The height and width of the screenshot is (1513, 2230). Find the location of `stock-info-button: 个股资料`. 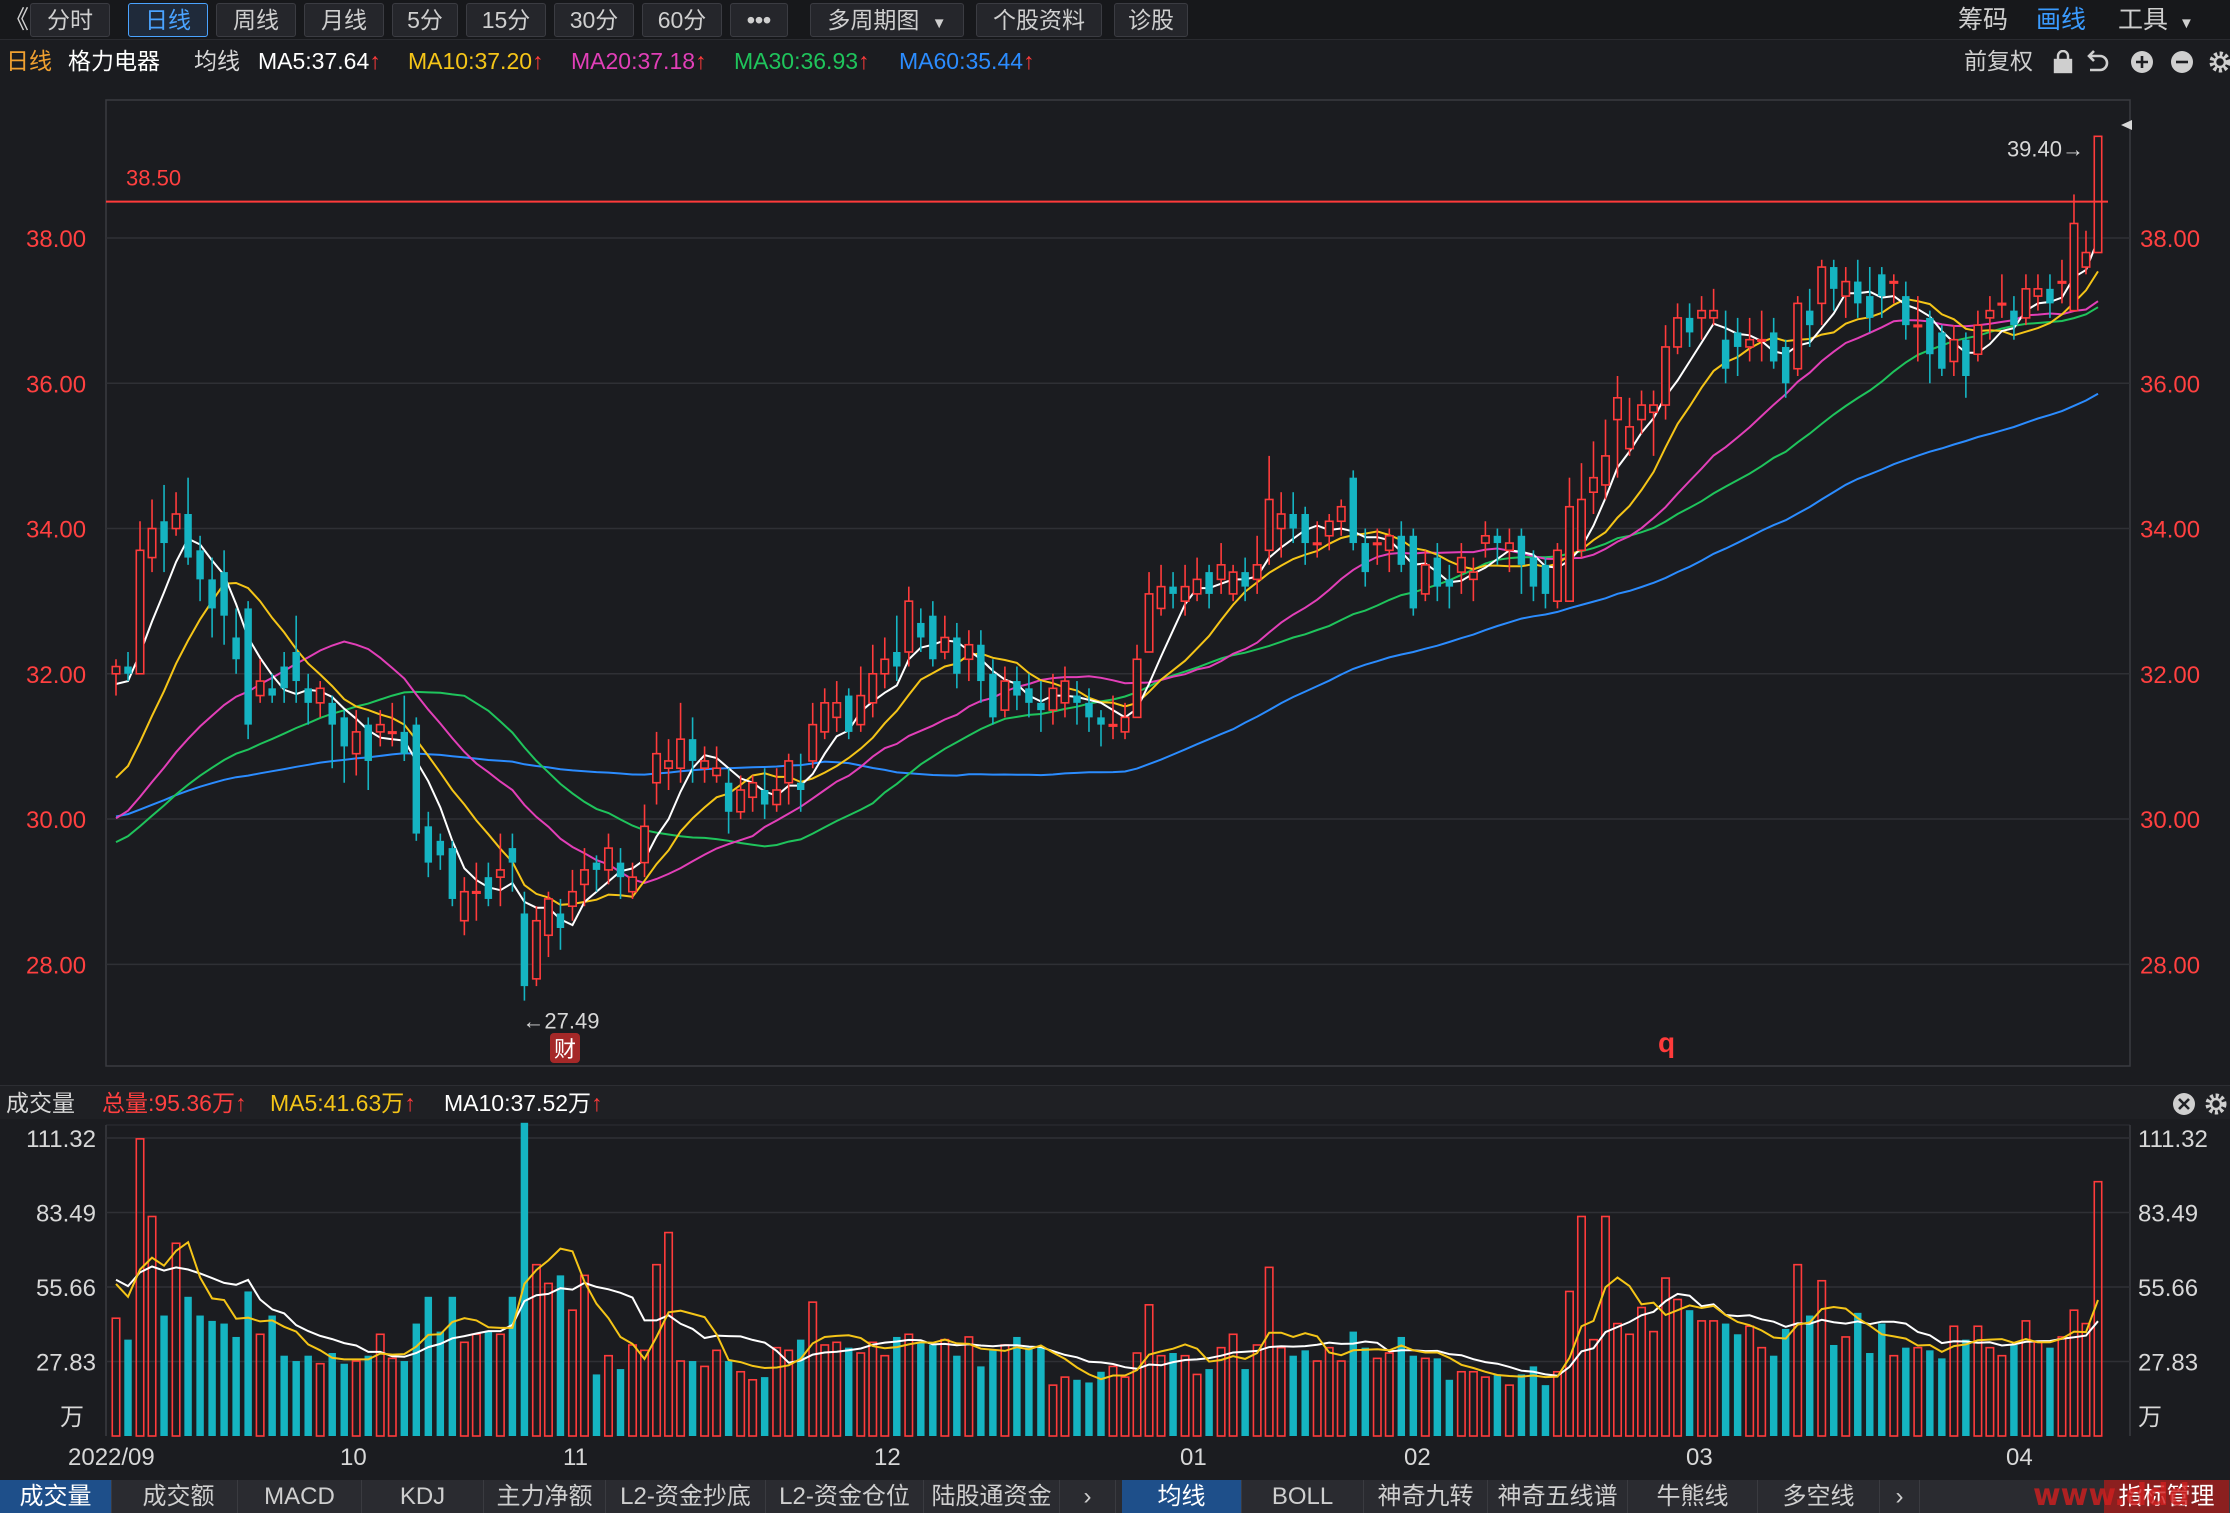

stock-info-button: 个股资料 is located at coordinates (1039, 20).